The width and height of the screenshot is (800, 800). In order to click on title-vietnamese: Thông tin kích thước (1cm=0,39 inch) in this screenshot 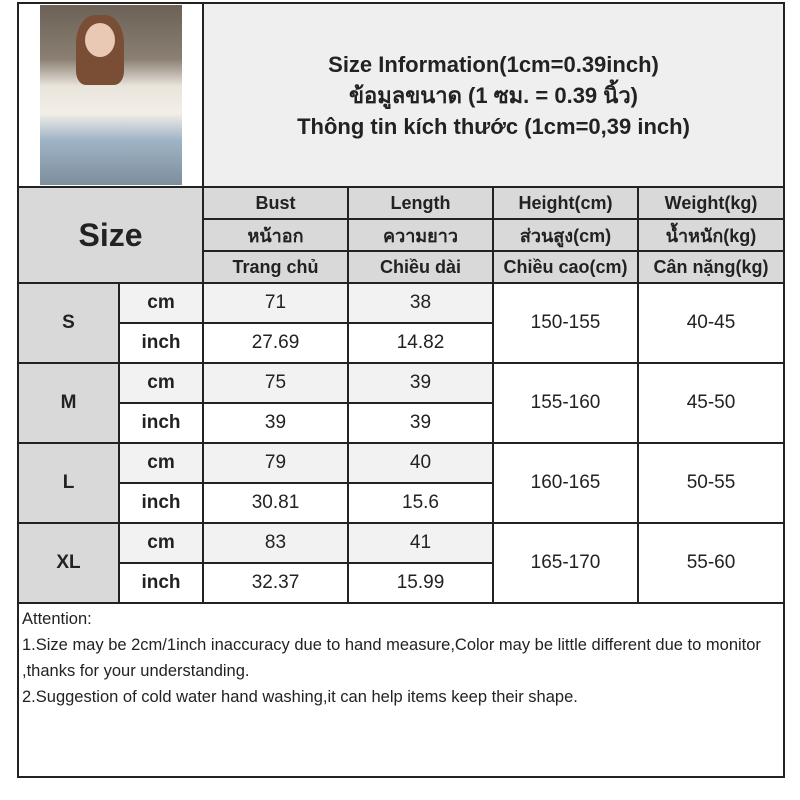, I will do `click(493, 126)`.